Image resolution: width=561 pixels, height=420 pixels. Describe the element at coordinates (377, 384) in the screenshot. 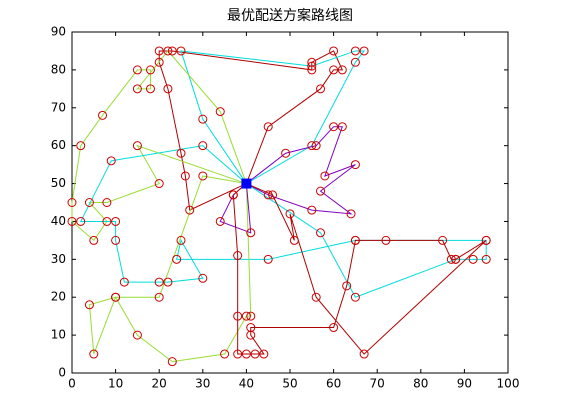

I see `x-tick-label: 70` at that location.